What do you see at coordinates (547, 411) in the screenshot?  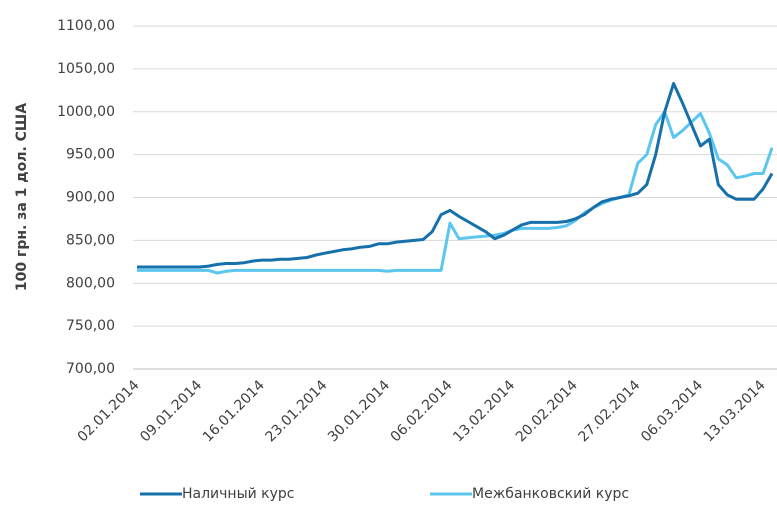 I see `x-tick-label: 20.02.2014` at bounding box center [547, 411].